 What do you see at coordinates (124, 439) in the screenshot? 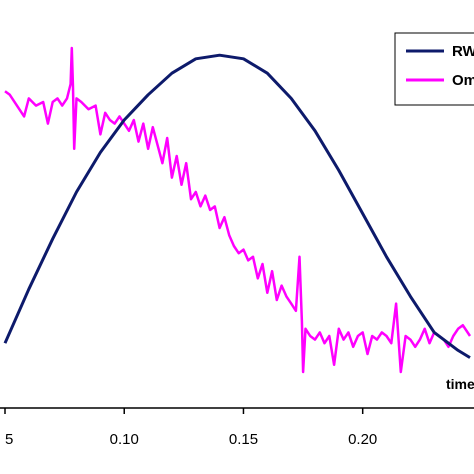
I see `x-tick-label: 0.10` at bounding box center [124, 439].